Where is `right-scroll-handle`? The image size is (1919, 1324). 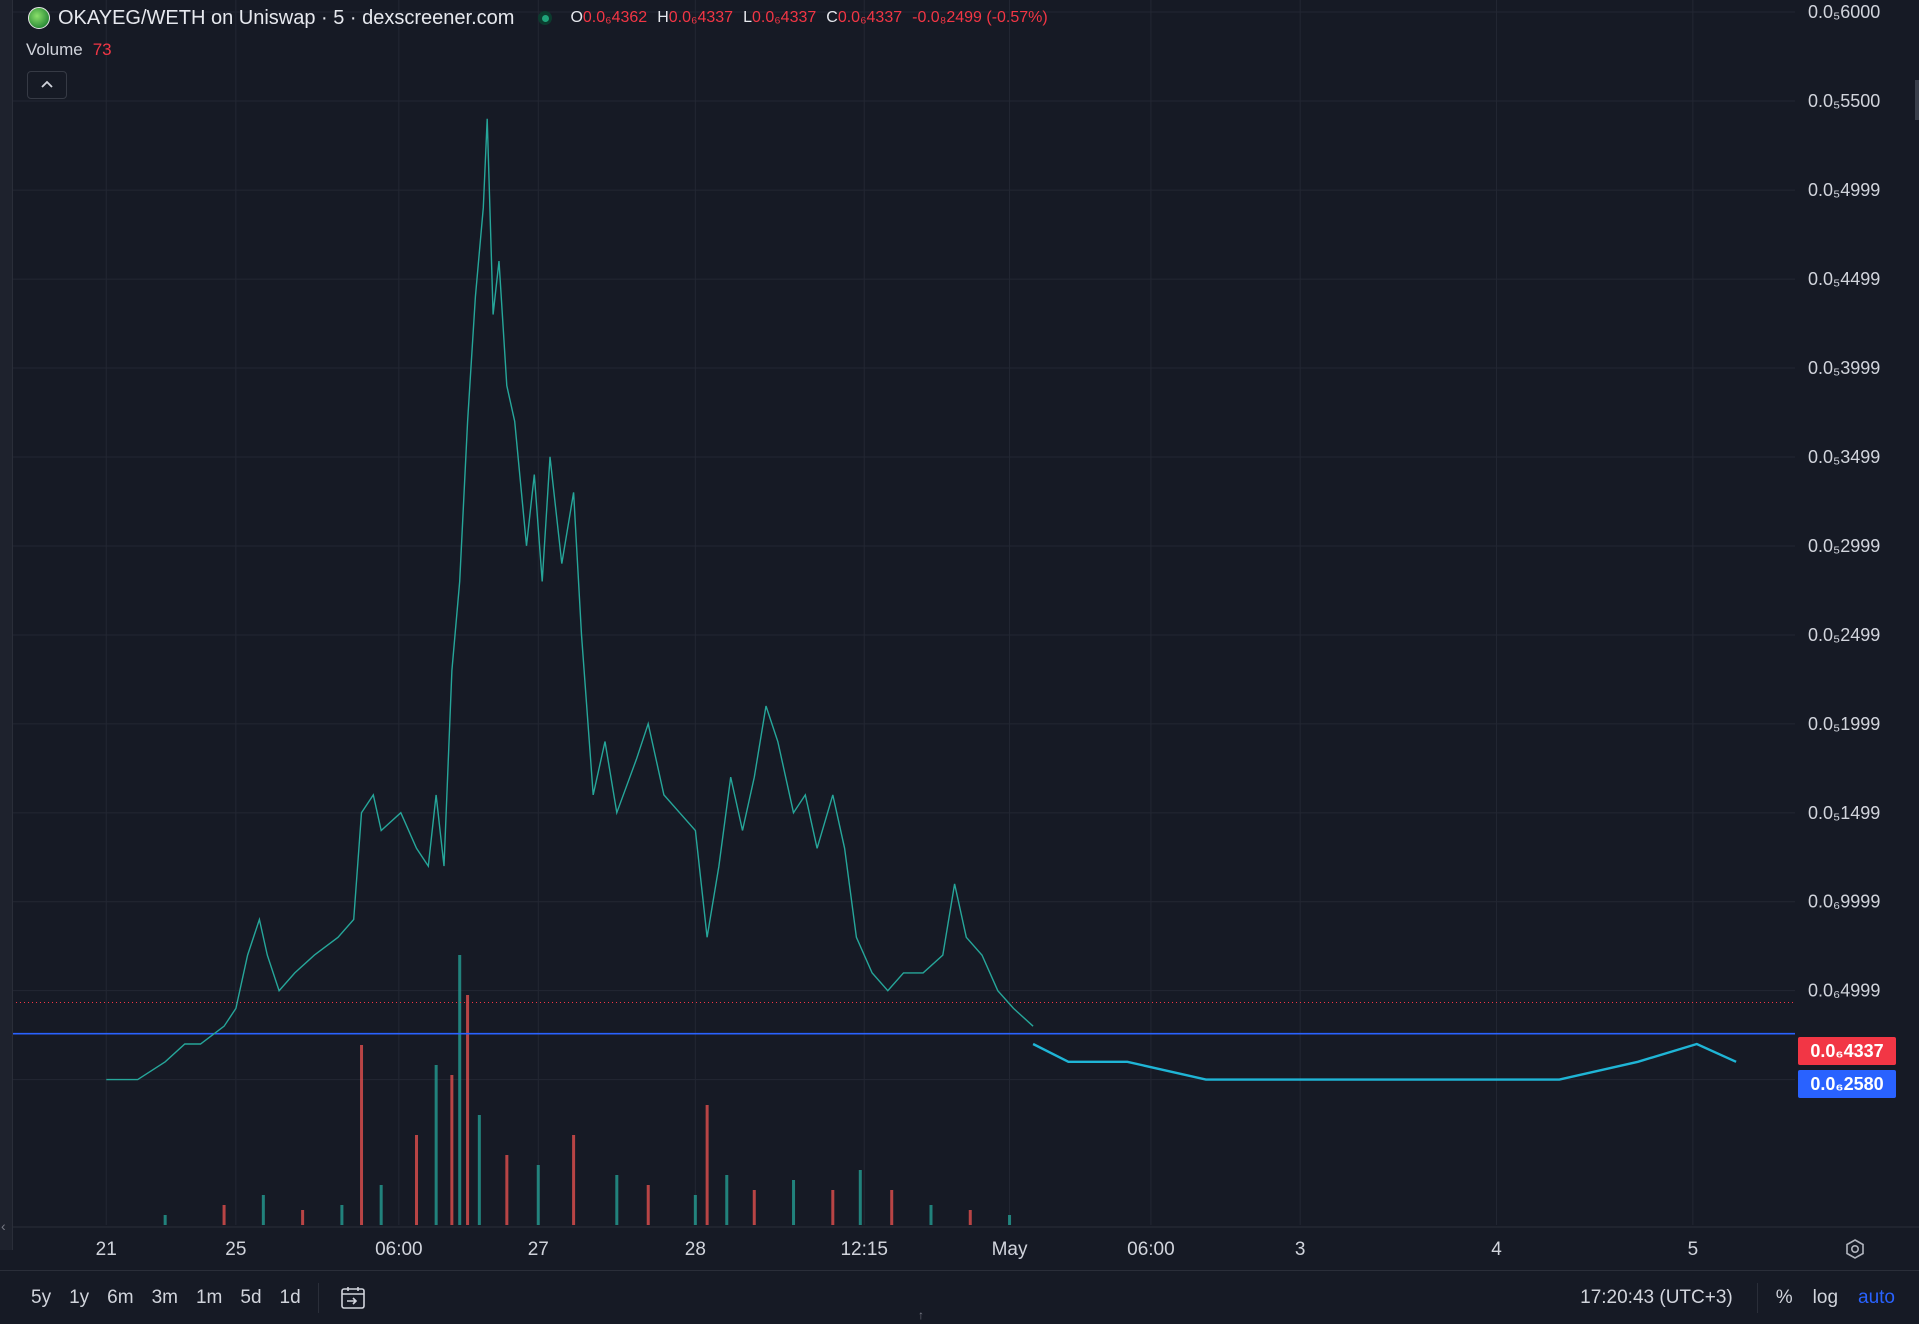 right-scroll-handle is located at coordinates (1917, 100).